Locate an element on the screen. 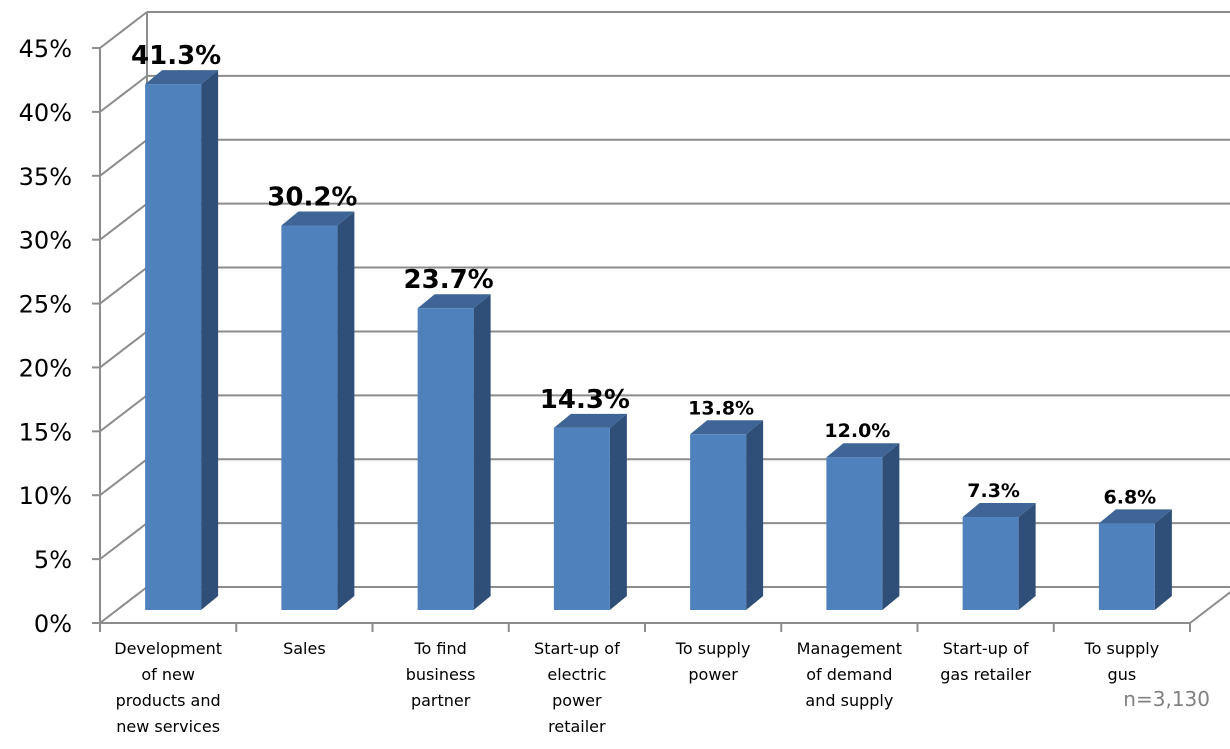 The width and height of the screenshot is (1230, 749). category-label: To supply gus is located at coordinates (1122, 661).